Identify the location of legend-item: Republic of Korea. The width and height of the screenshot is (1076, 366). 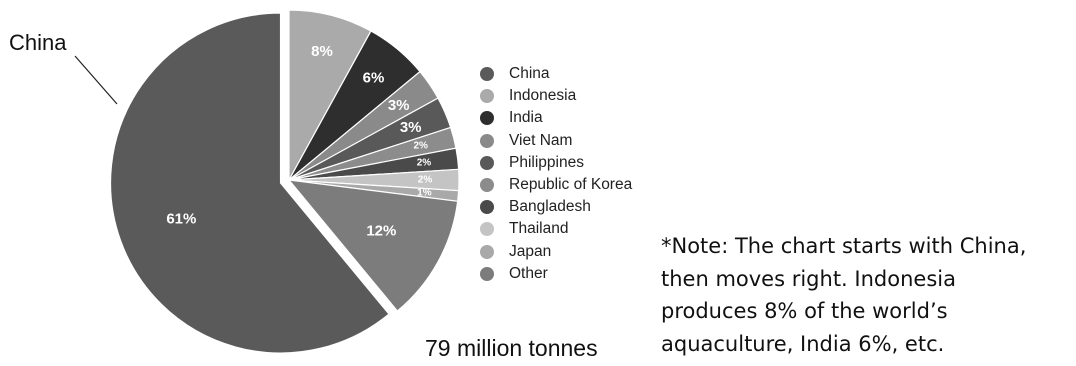
(556, 185).